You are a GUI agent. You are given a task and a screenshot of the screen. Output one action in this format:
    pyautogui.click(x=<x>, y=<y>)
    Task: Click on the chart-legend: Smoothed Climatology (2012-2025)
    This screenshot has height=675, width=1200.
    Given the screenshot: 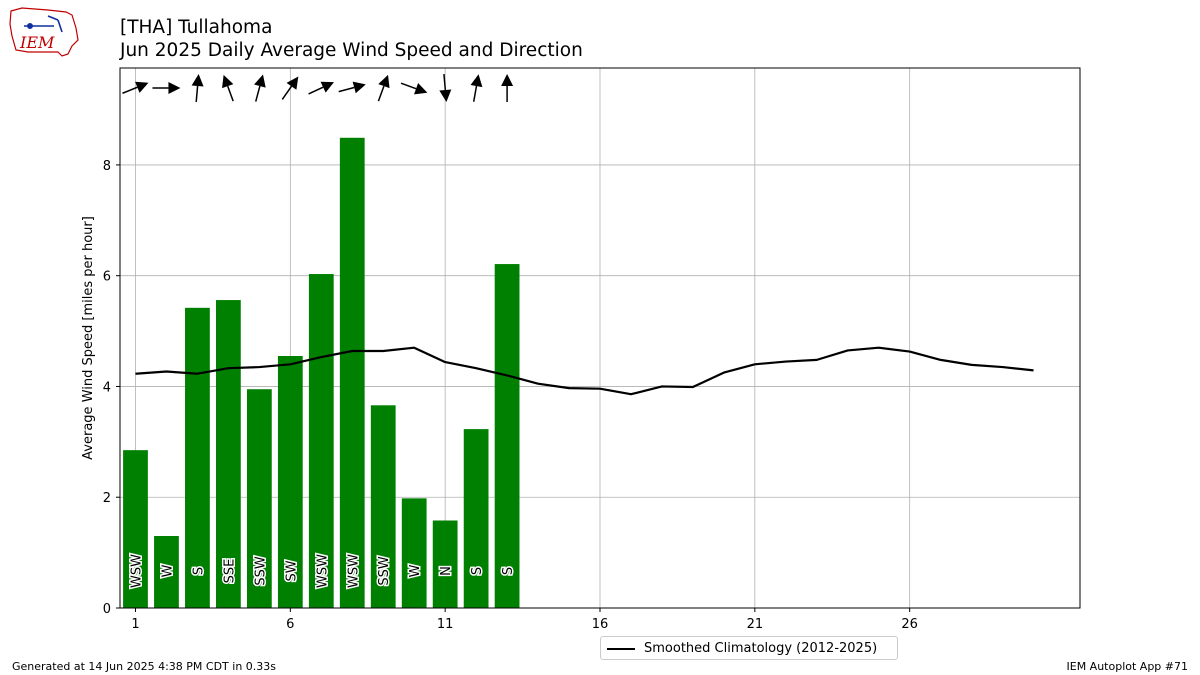 What is the action you would take?
    pyautogui.click(x=749, y=648)
    